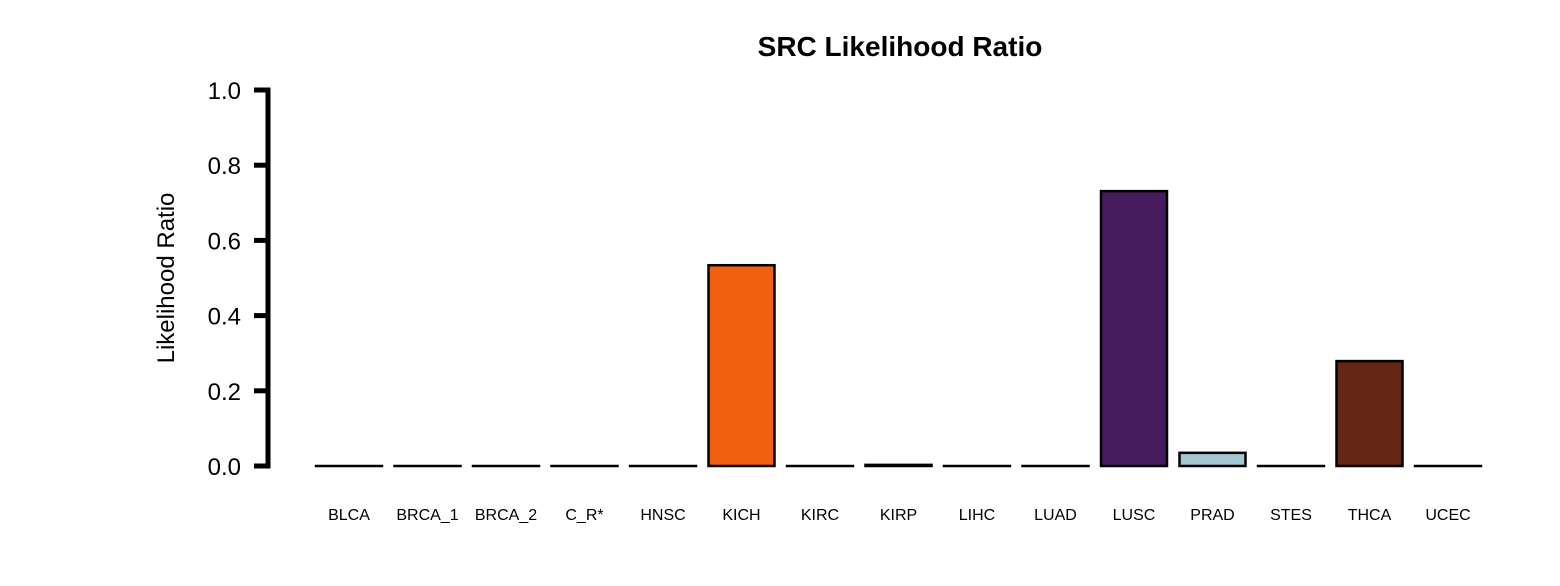 This screenshot has height=586, width=1560. Describe the element at coordinates (224, 241) in the screenshot. I see `y-tick-label: 0.6` at that location.